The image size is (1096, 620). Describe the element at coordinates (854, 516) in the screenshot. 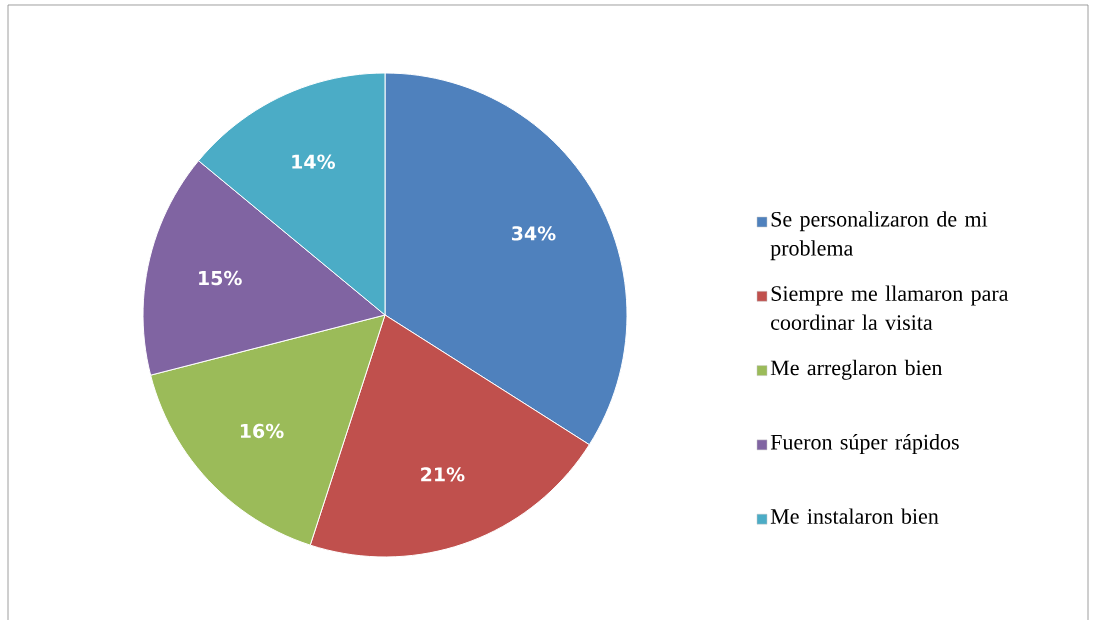

I see `legend-label: Me instalaron bien` at that location.